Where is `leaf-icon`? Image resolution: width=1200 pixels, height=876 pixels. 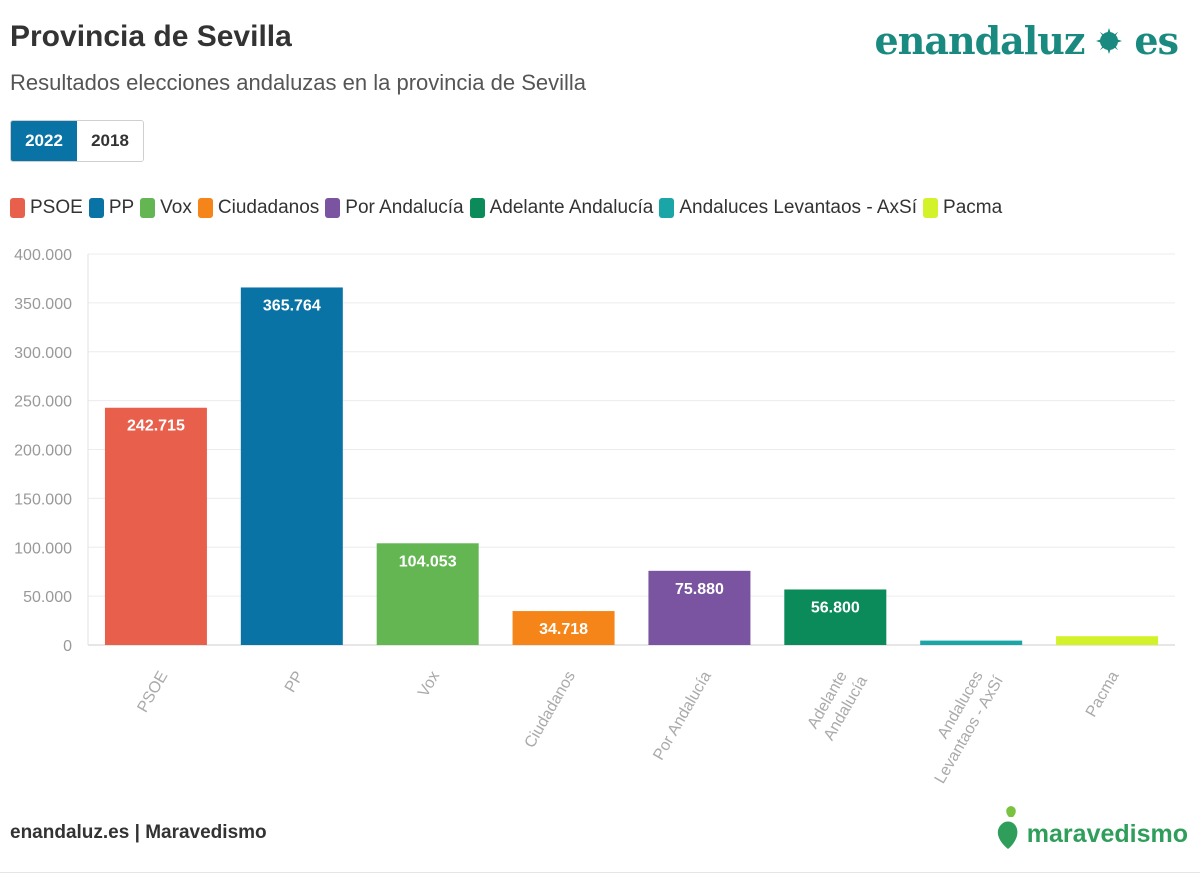 leaf-icon is located at coordinates (1007, 827).